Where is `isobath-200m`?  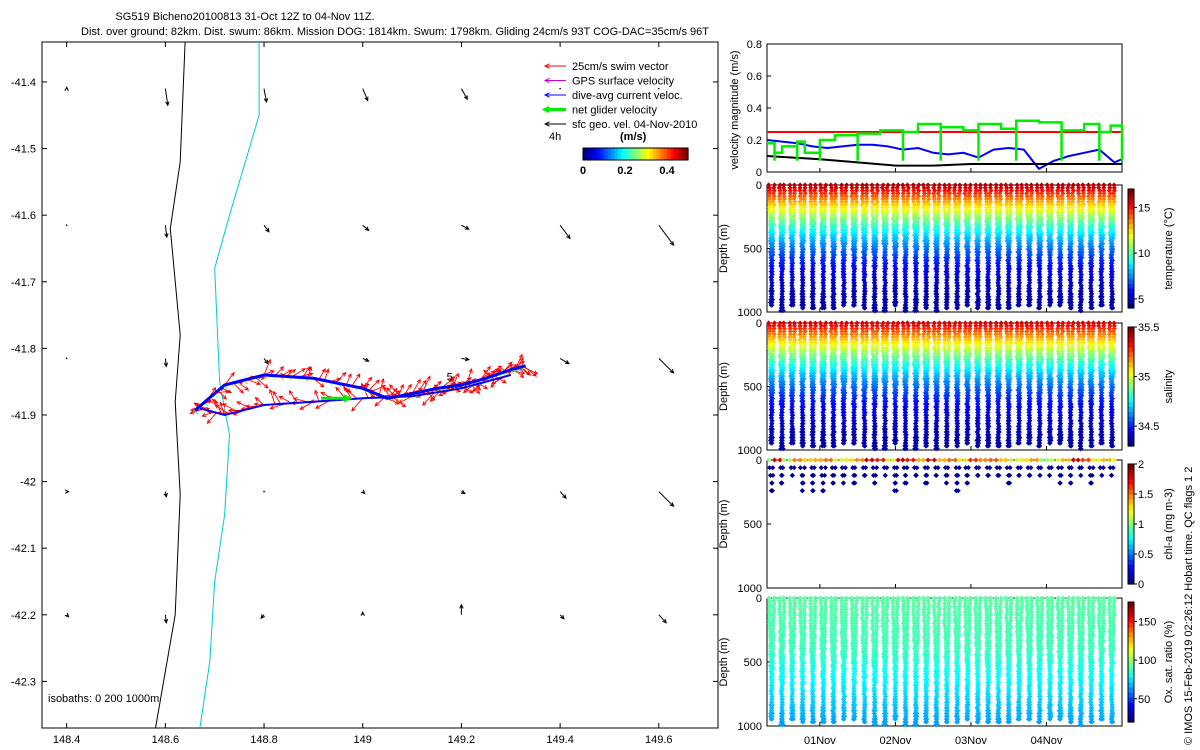 isobath-200m is located at coordinates (170, 385).